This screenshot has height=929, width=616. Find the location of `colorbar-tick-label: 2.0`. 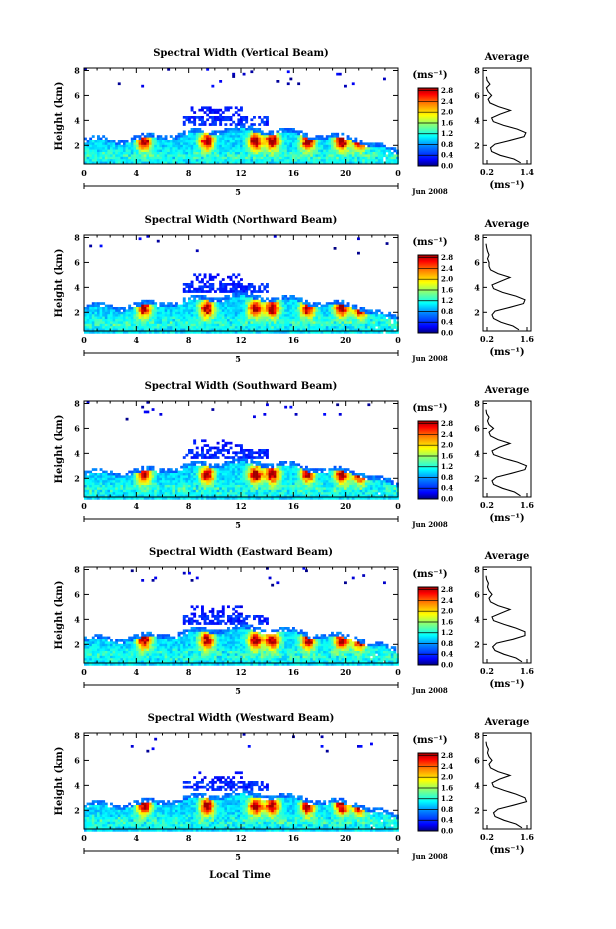

colorbar-tick-label: 2.0 is located at coordinates (447, 279).